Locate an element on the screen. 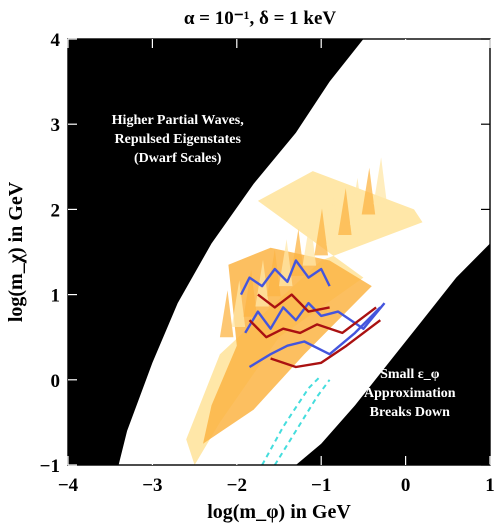 The height and width of the screenshot is (530, 500). annotation-line: Approximation is located at coordinates (410, 393).